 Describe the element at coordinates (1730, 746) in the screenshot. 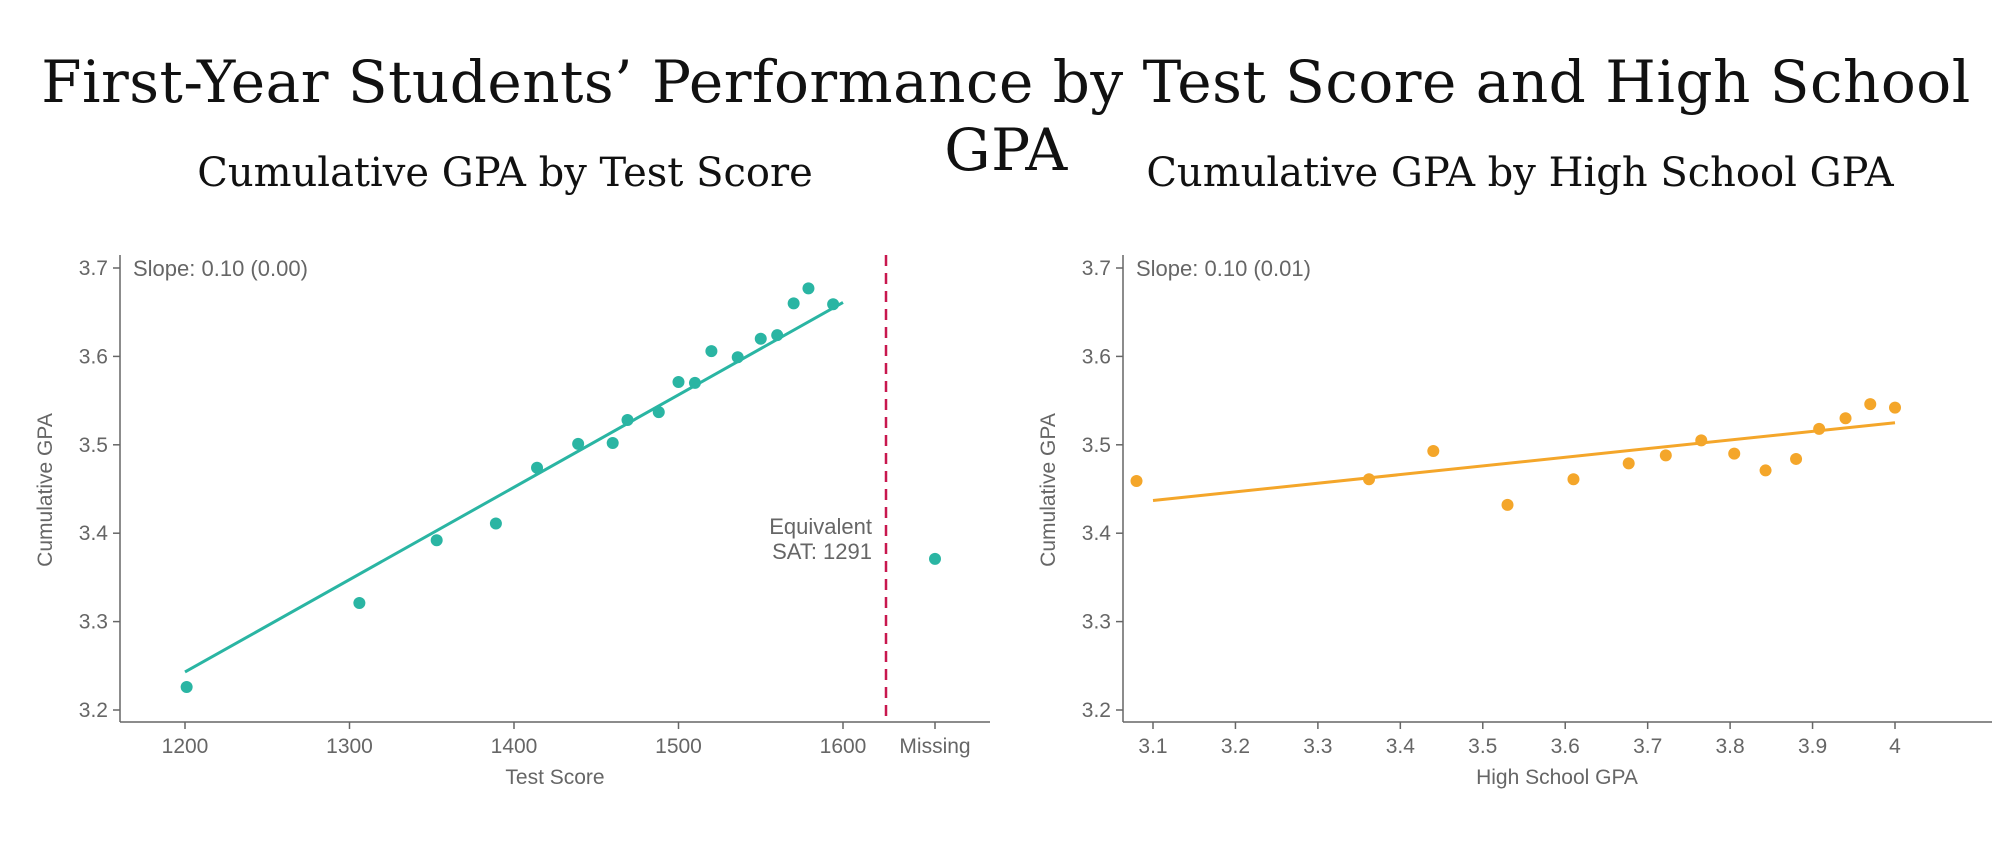

I see `right-x-tick-label: 3.8` at that location.